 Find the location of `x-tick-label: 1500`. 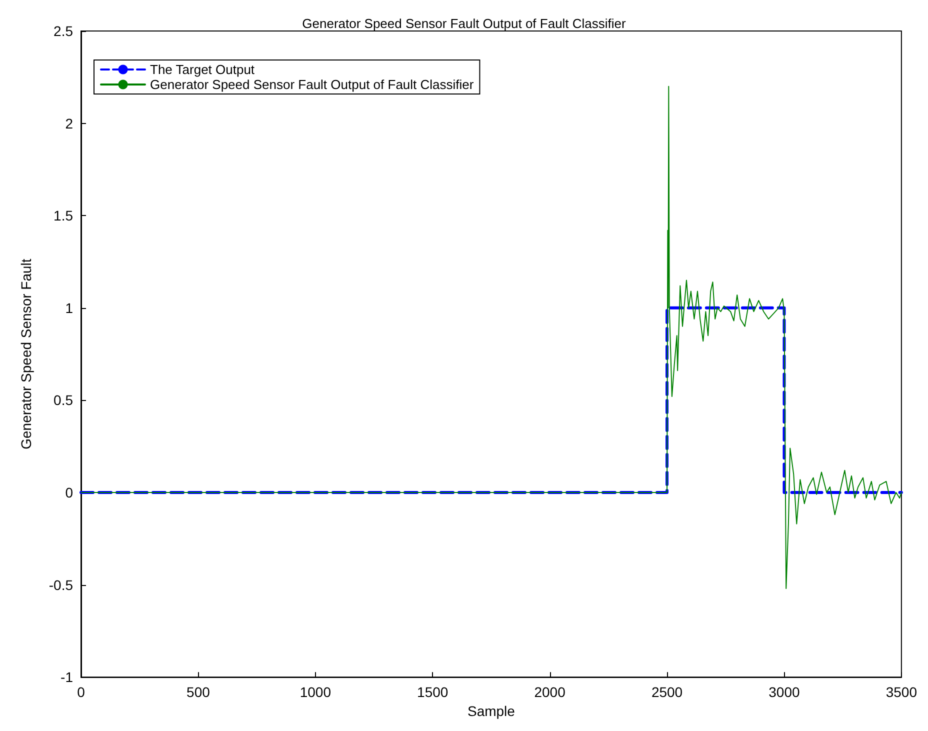

x-tick-label: 1500 is located at coordinates (432, 692).